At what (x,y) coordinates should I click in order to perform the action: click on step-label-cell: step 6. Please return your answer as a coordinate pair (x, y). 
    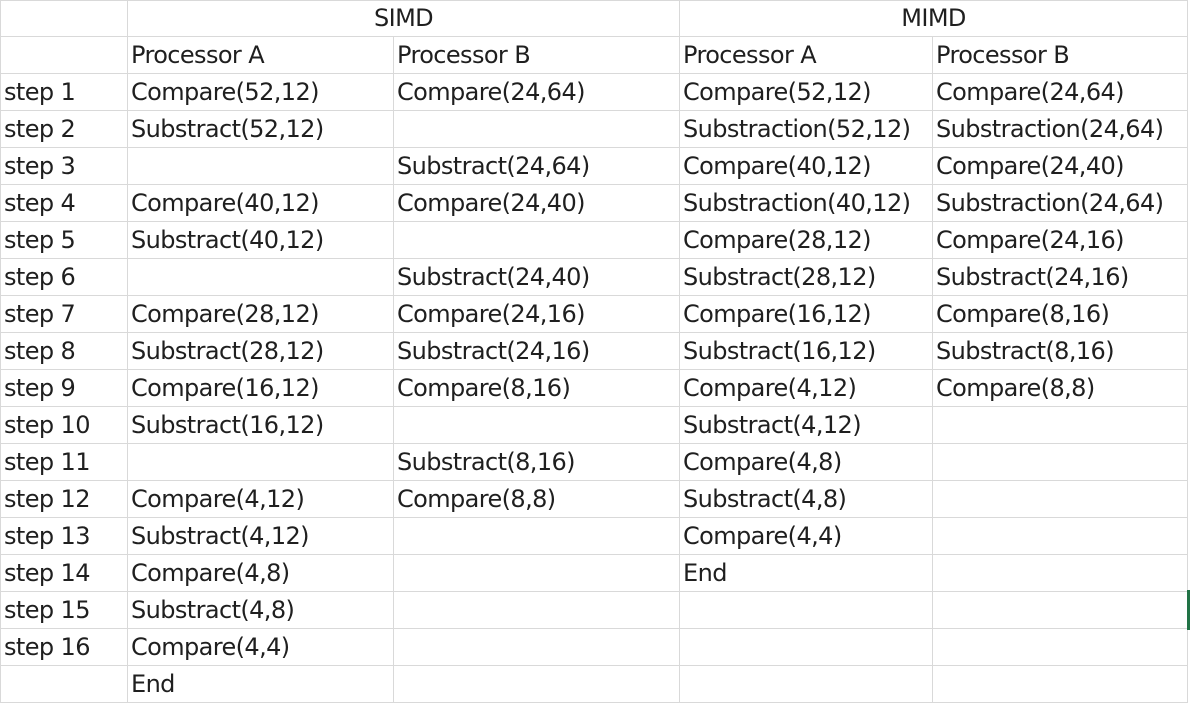
    Looking at the image, I should click on (64, 277).